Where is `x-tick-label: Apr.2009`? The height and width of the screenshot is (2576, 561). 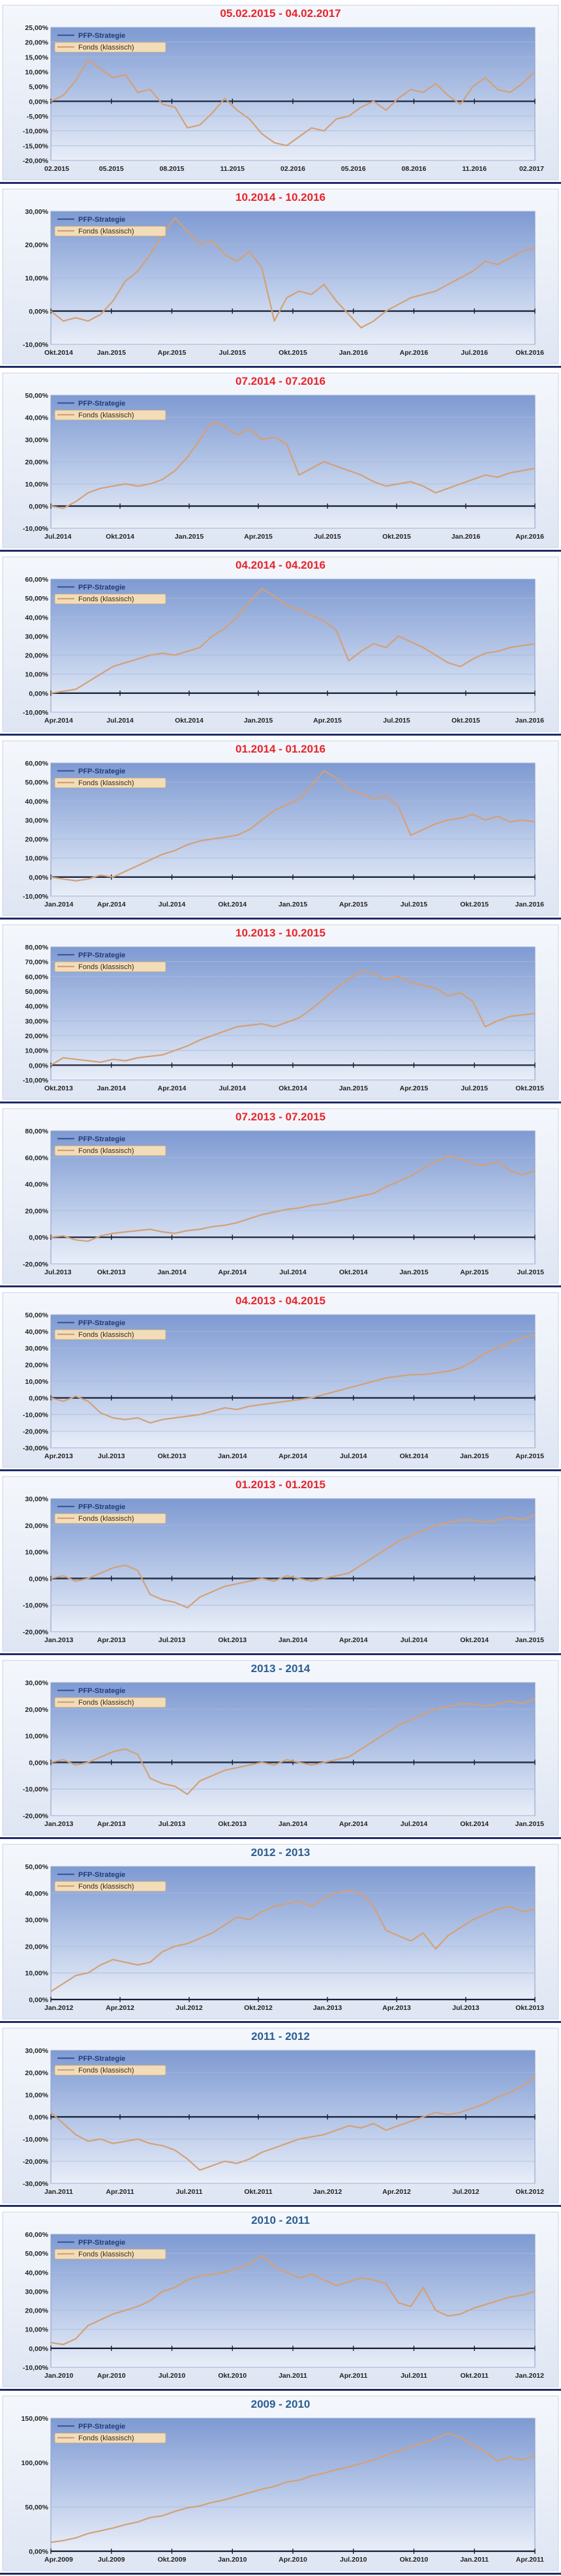
x-tick-label: Apr.2009 is located at coordinates (58, 2560).